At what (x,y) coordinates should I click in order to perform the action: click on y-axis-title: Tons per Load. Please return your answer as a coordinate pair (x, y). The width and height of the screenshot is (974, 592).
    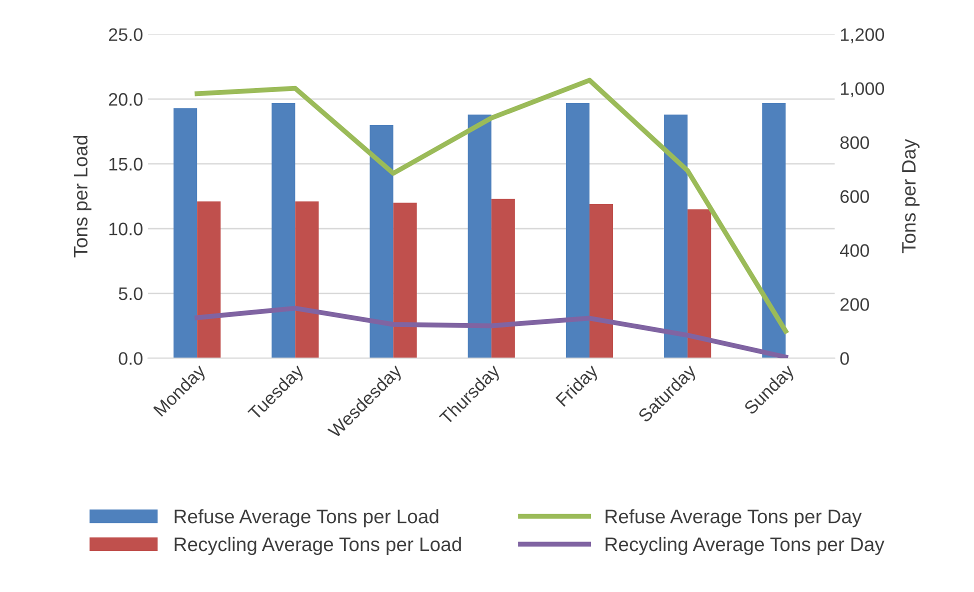
    Looking at the image, I should click on (82, 197).